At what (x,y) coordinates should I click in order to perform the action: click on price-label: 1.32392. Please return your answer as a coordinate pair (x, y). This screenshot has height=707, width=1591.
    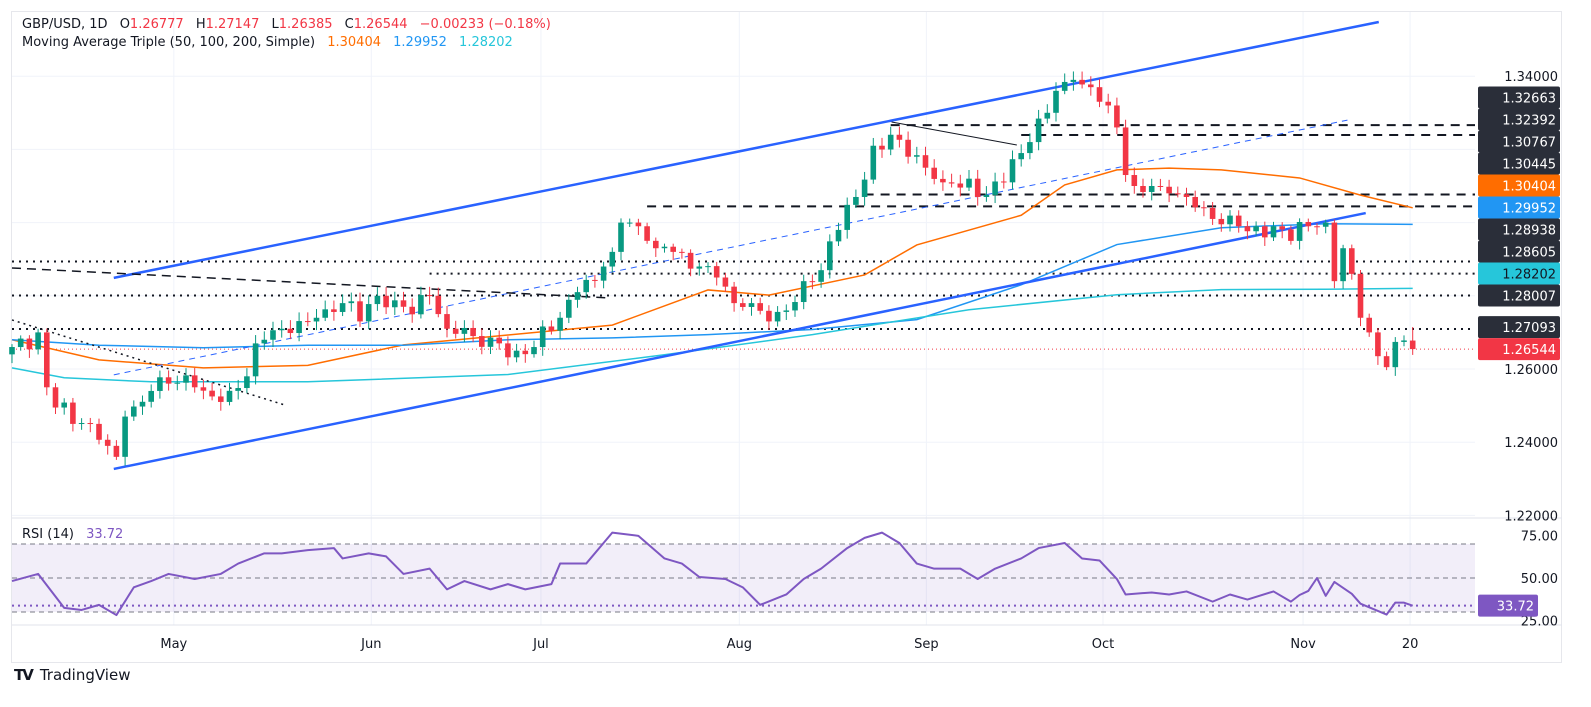
    Looking at the image, I should click on (1519, 119).